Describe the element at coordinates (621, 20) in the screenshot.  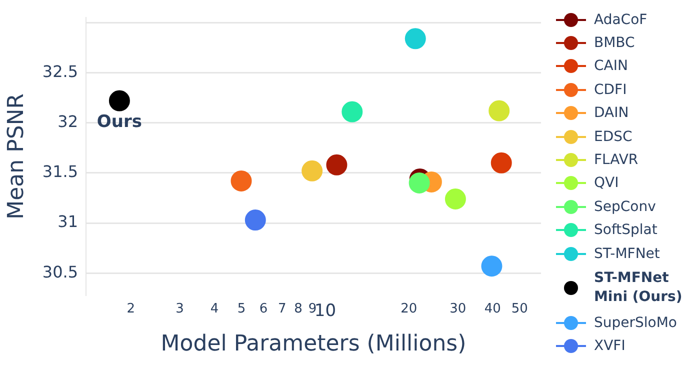
I see `legend-label: AdaCoF` at that location.